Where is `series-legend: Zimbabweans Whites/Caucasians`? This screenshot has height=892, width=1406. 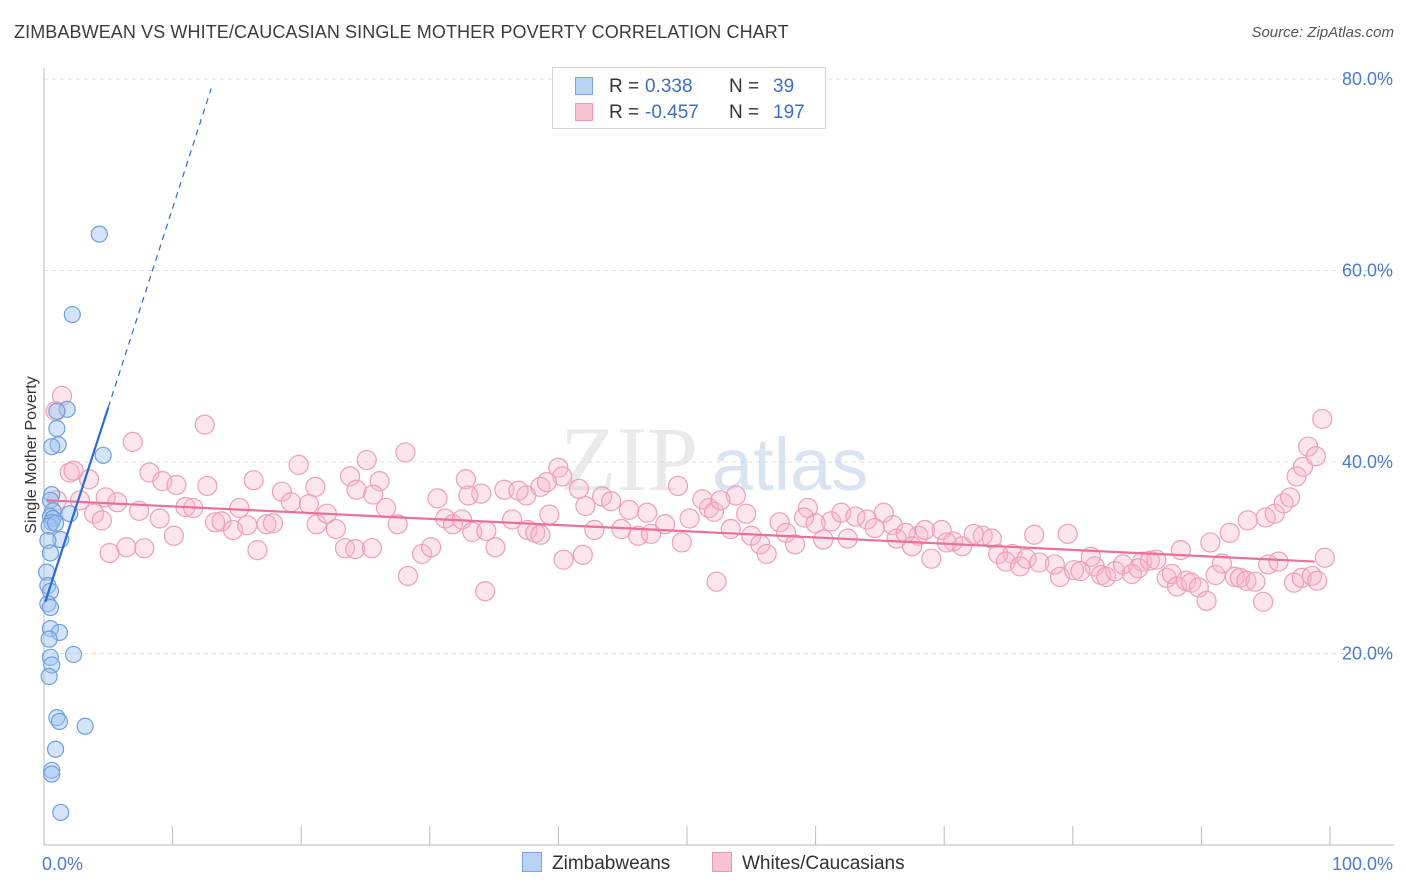 series-legend: Zimbabweans Whites/Caucasians is located at coordinates (703, 865).